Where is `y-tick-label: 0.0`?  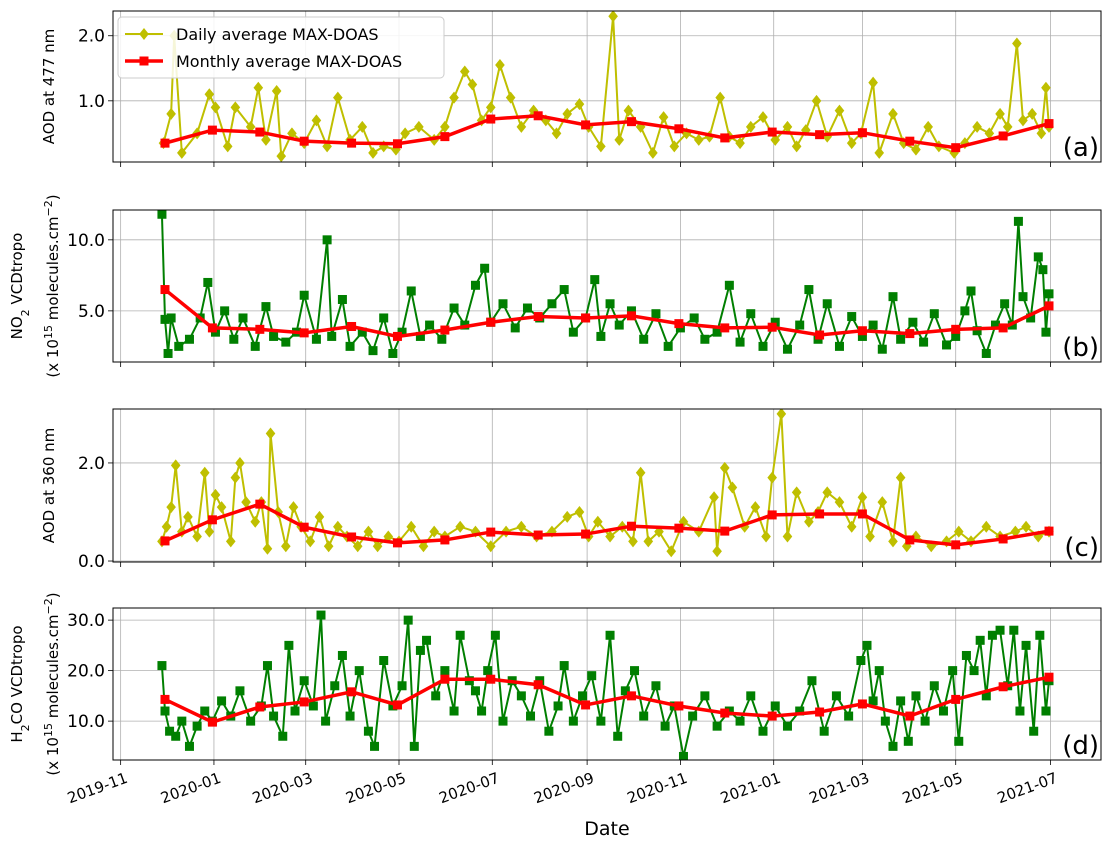
y-tick-label: 0.0 is located at coordinates (91, 562).